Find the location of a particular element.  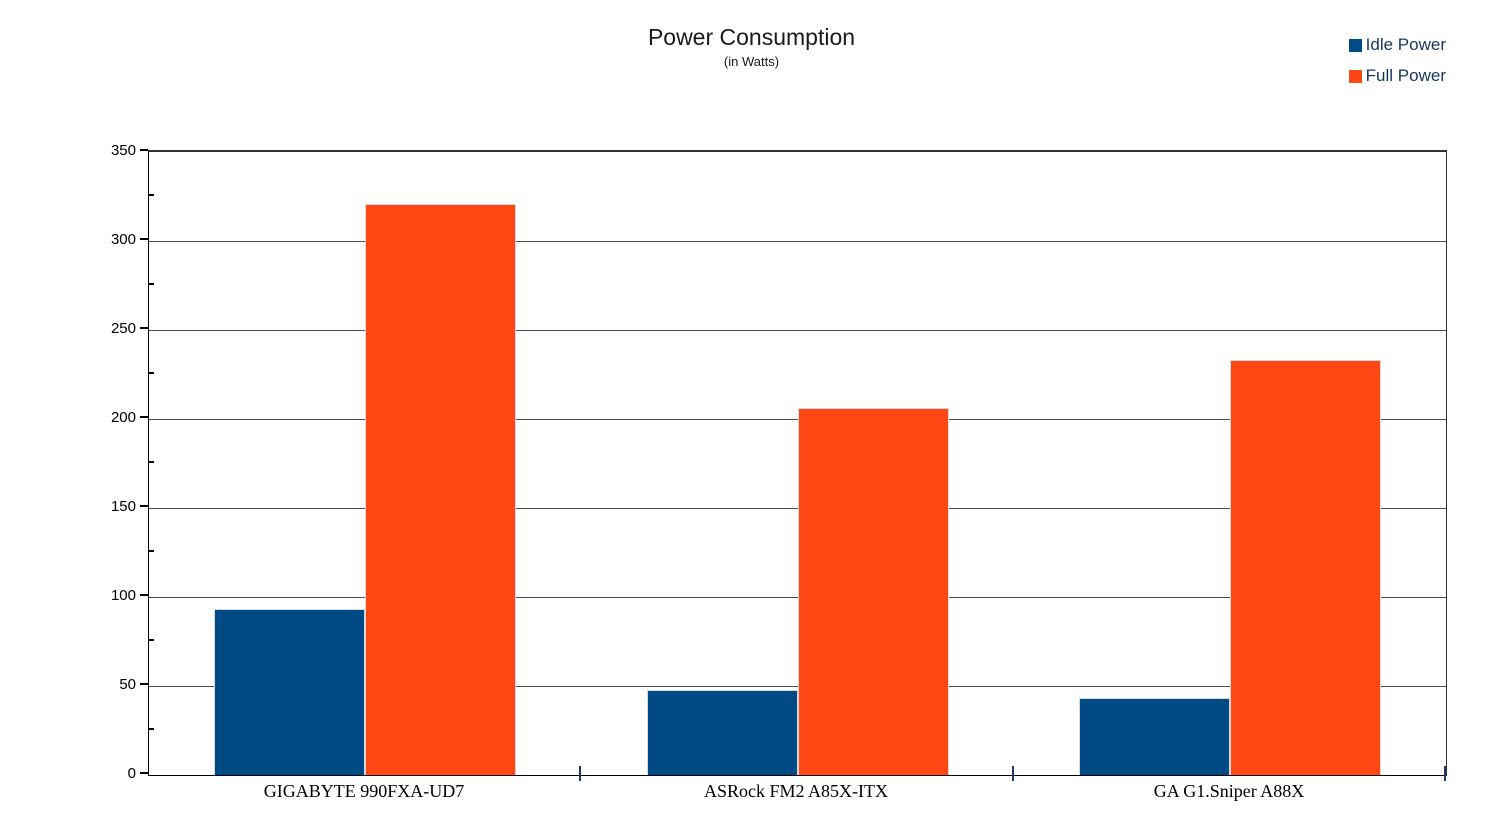

chart-subtitle: (in Watts) is located at coordinates (751, 61).